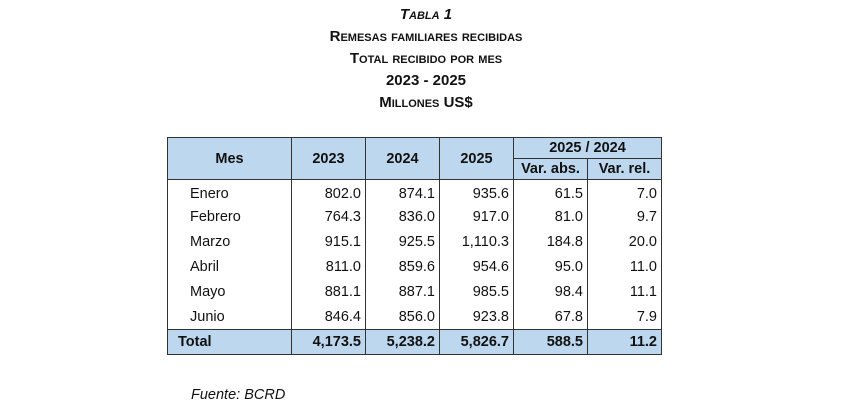 The height and width of the screenshot is (410, 848). Describe the element at coordinates (624, 267) in the screenshot. I see `cell-var-rel: 11.0` at that location.